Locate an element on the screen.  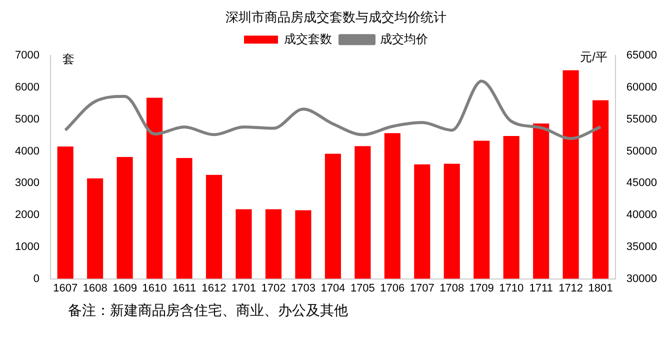
line-series is located at coordinates (333, 110).